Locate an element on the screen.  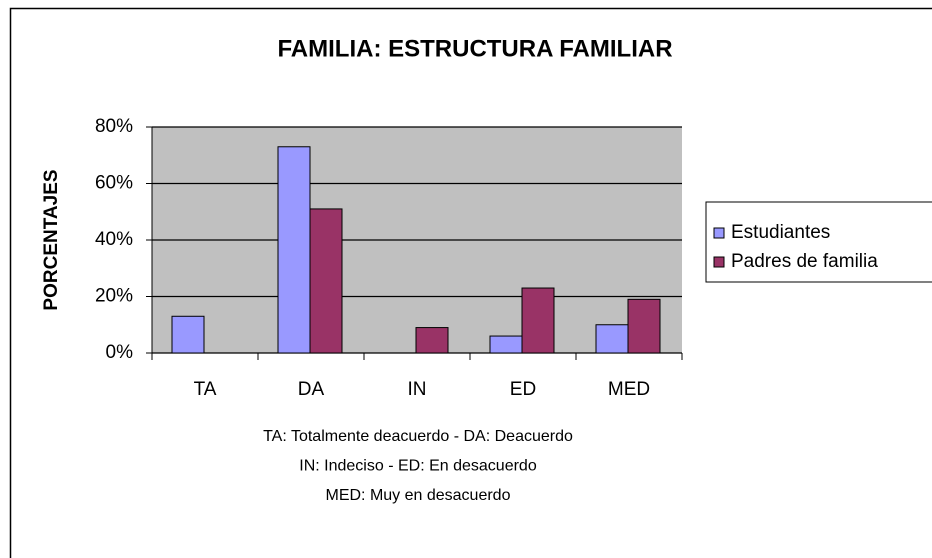
x-tick-label: DA is located at coordinates (311, 389).